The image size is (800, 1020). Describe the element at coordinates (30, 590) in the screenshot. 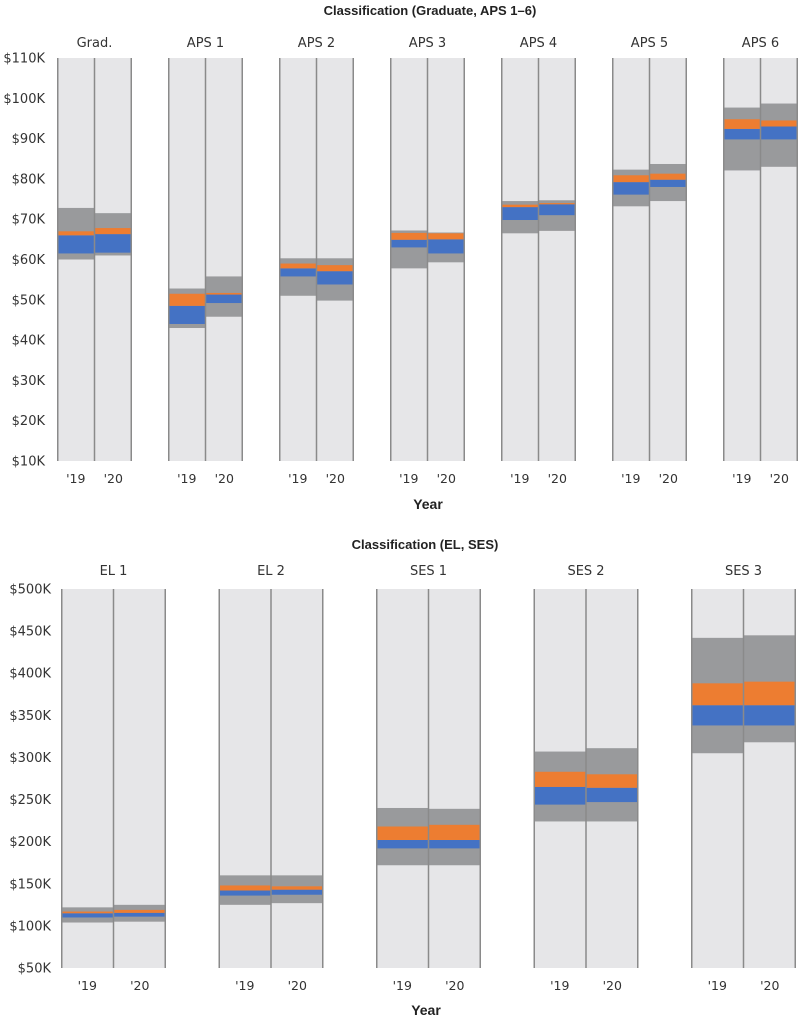

I see `y-tick-label: $500K` at that location.